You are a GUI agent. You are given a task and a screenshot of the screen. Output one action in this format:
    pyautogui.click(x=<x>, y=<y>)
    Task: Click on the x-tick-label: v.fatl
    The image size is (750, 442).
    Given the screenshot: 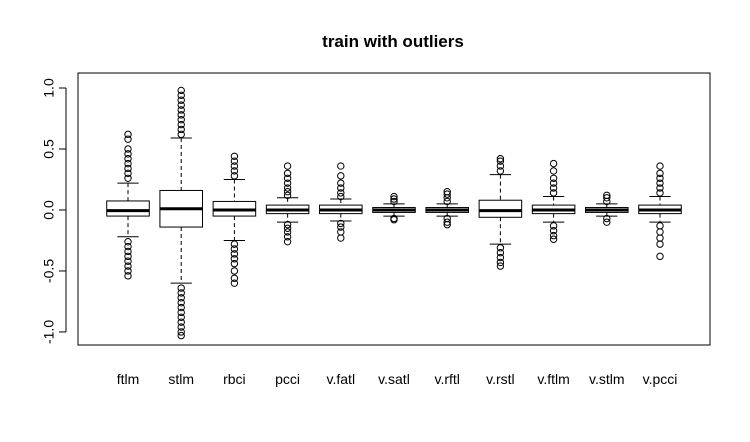 What is the action you would take?
    pyautogui.click(x=341, y=379)
    